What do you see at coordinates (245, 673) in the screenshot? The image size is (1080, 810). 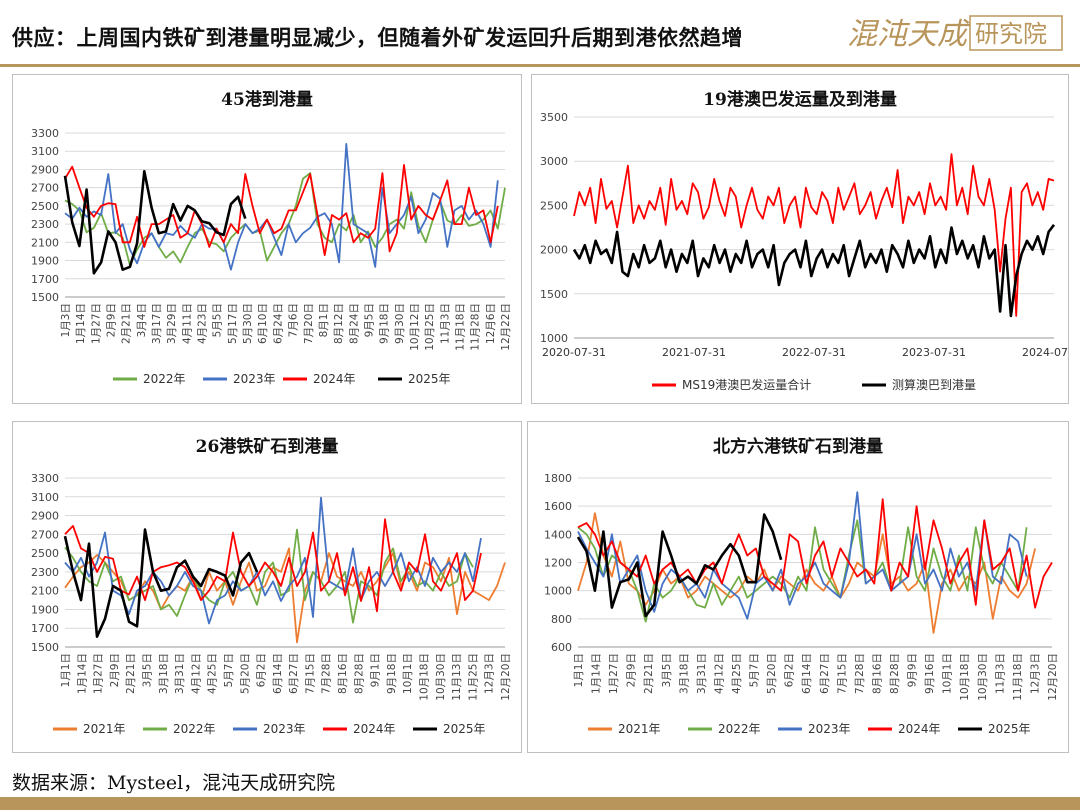 I see `x-tick-label: 5月20日` at bounding box center [245, 673].